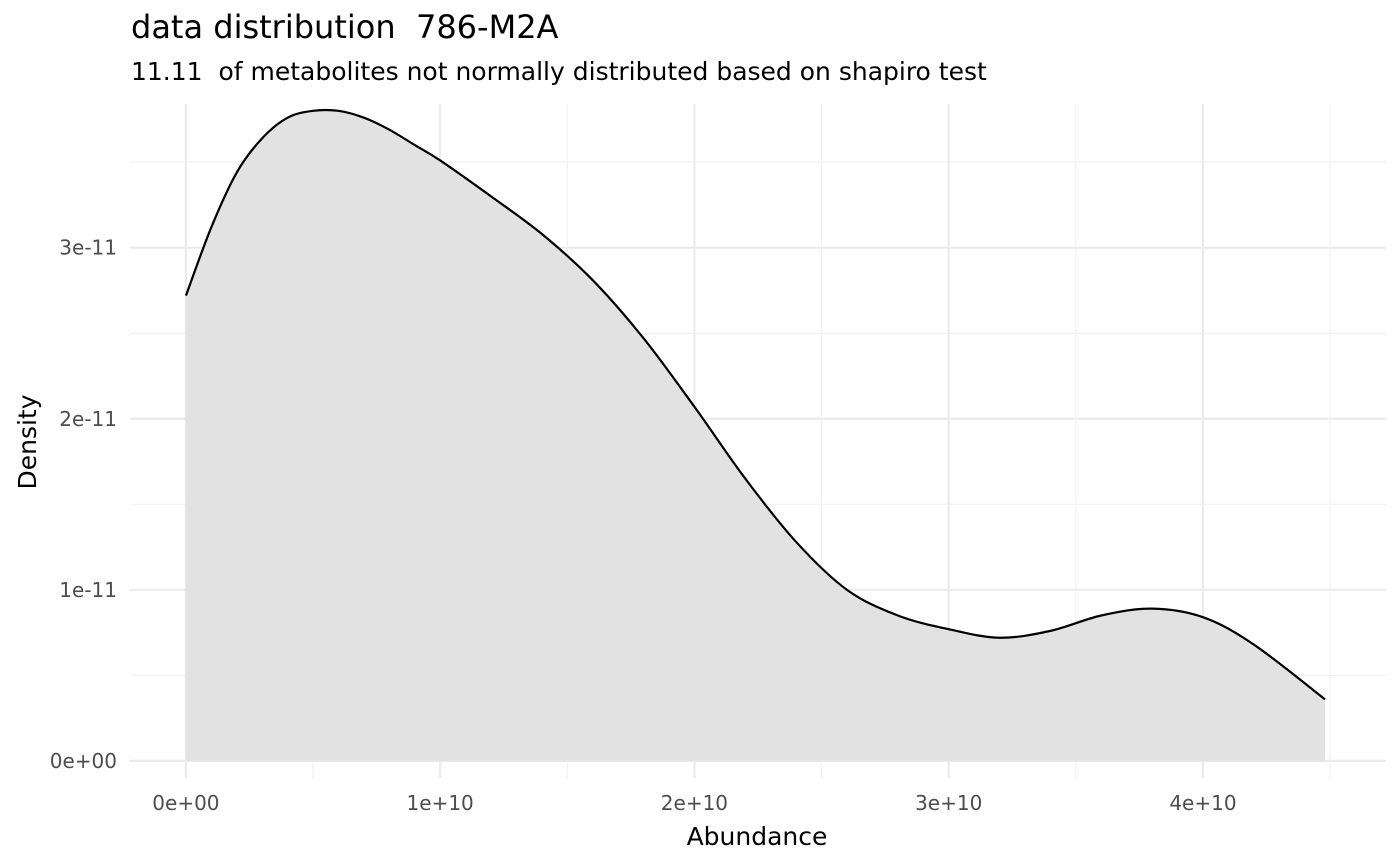  I want to click on y-tick-label: 1e-11, so click(88, 590).